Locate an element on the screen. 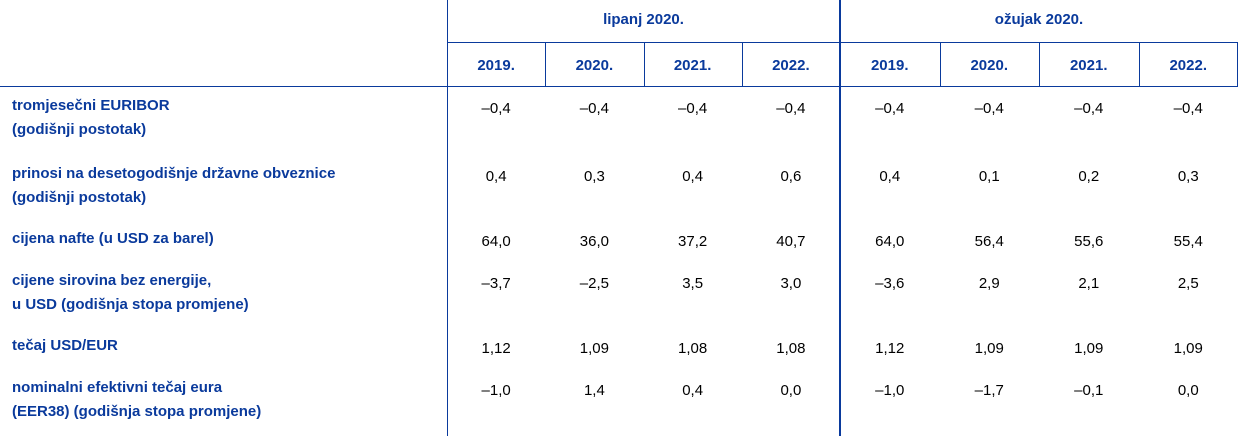  cell-value: 55,4 is located at coordinates (1188, 241).